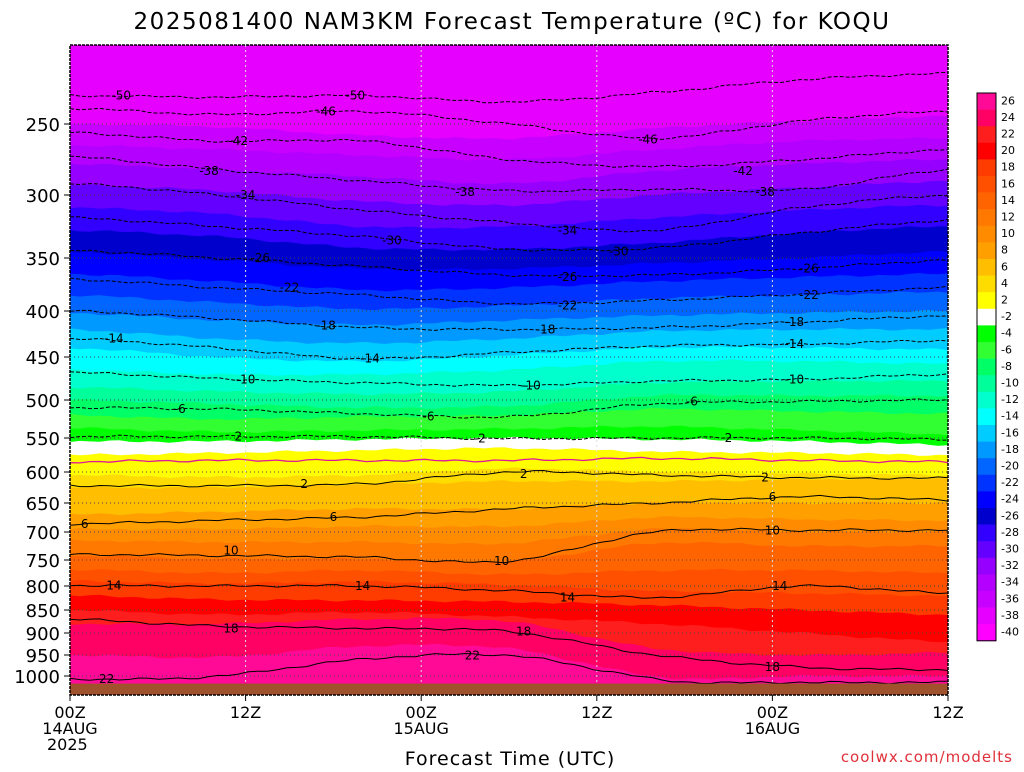  I want to click on colorbar-label: -34, so click(1010, 582).